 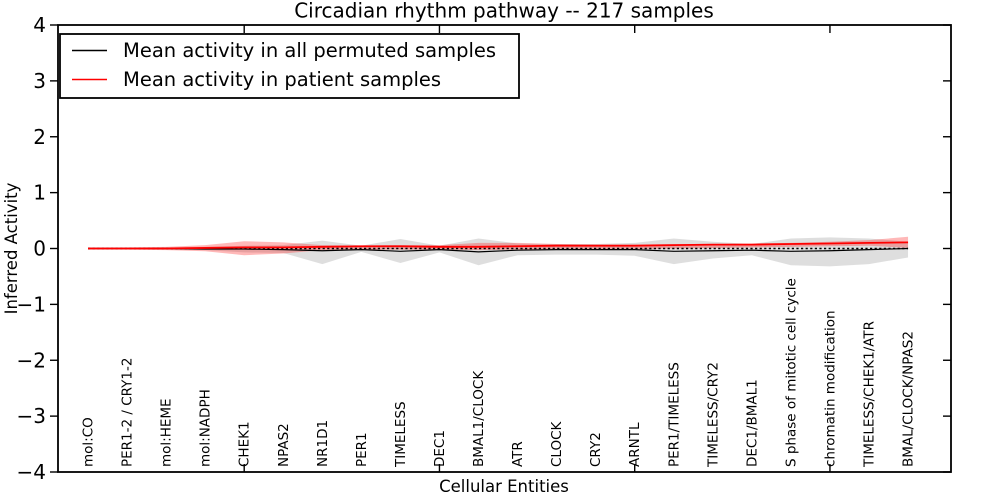 What do you see at coordinates (39, 25) in the screenshot?
I see `y-tick-label: 4` at bounding box center [39, 25].